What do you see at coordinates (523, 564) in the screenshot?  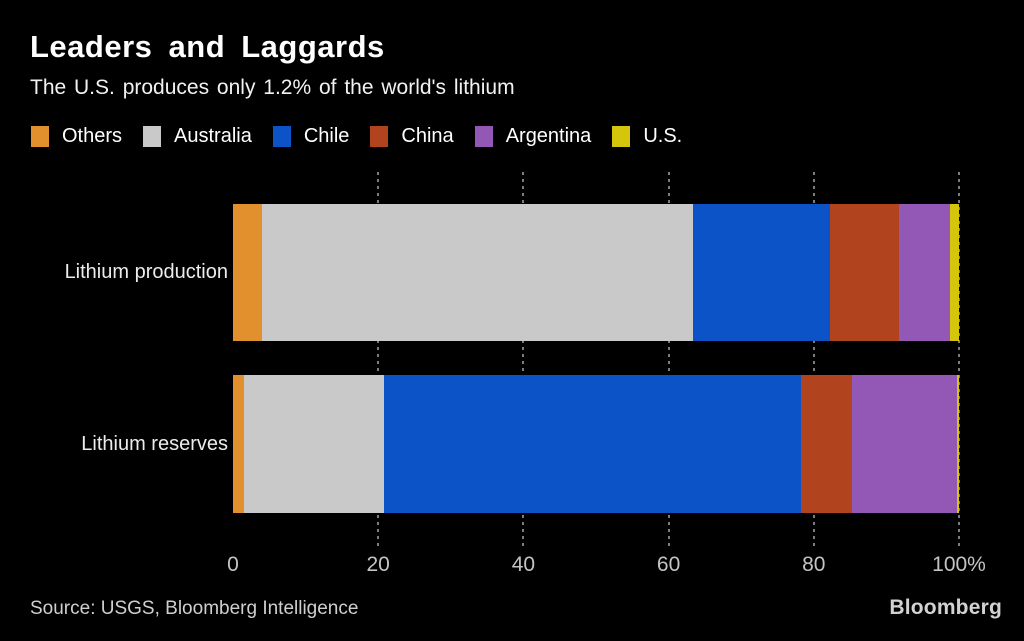 I see `x-tick-label-40: 40` at bounding box center [523, 564].